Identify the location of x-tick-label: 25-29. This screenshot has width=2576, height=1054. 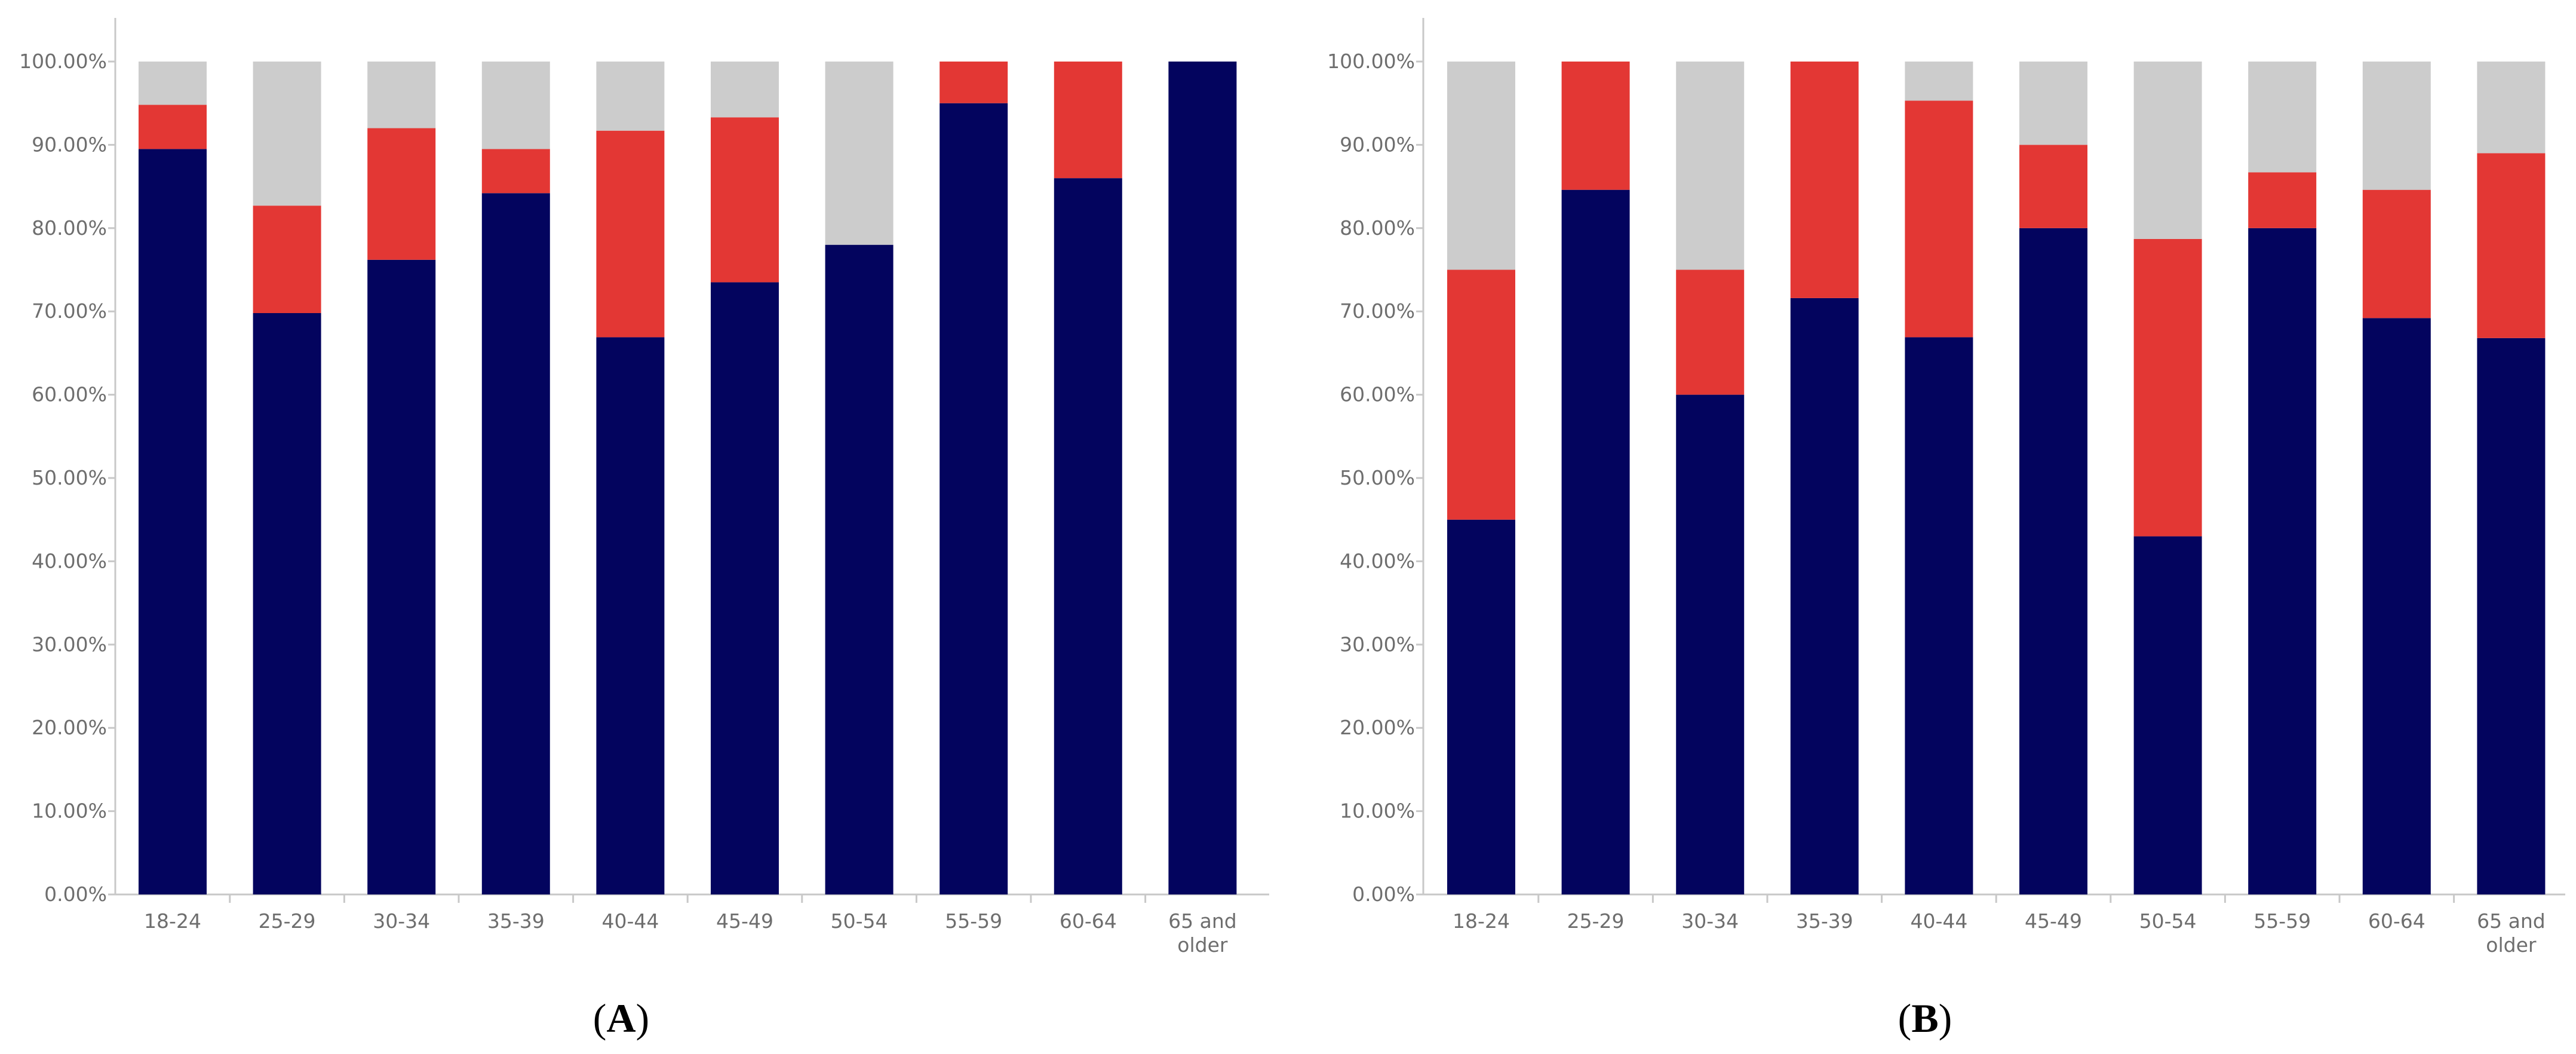
(287, 921).